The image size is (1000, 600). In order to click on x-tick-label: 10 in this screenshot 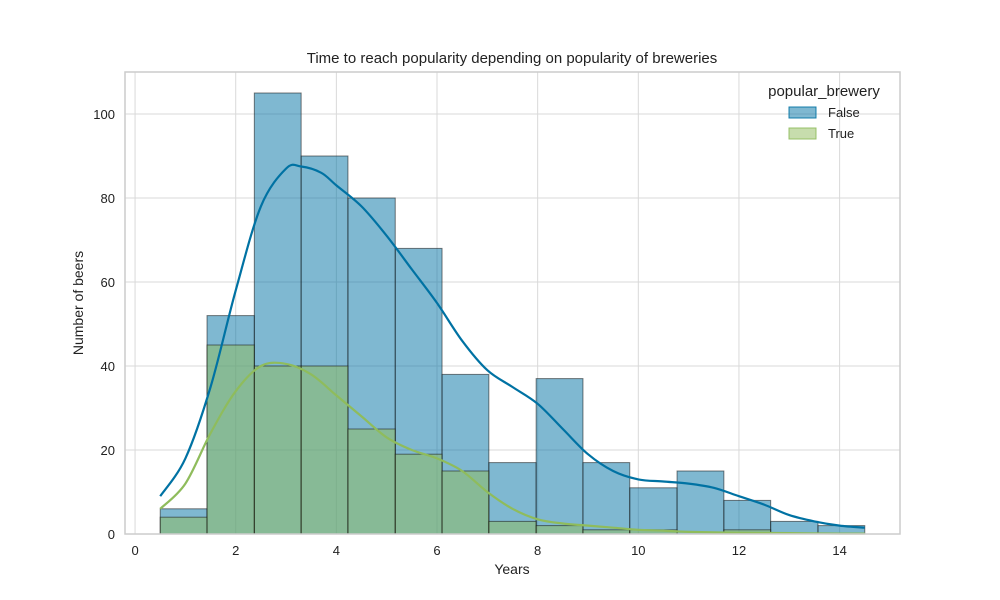, I will do `click(638, 550)`.